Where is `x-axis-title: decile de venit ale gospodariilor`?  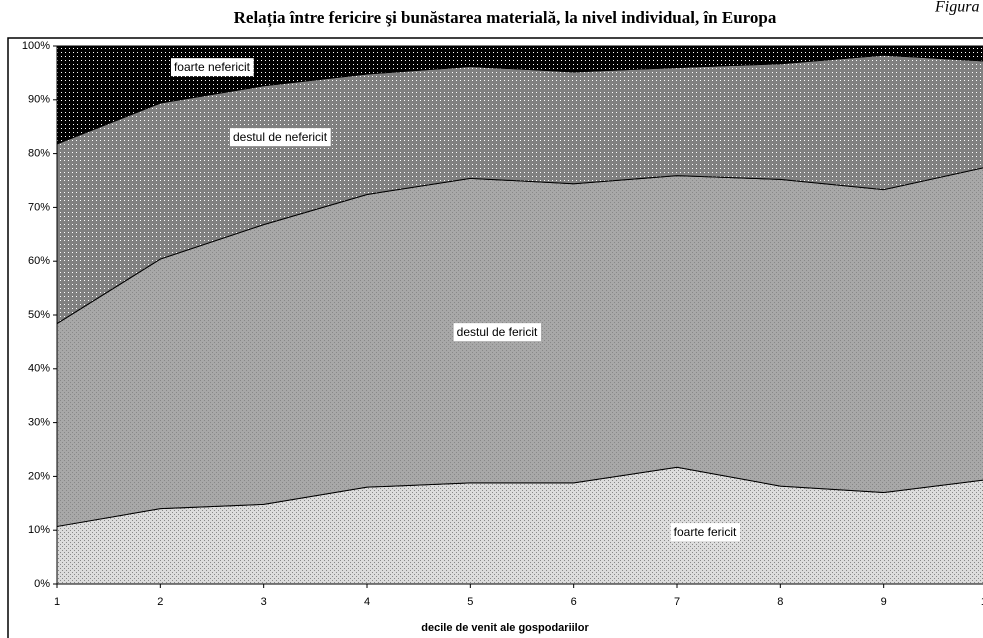 x-axis-title: decile de venit ale gospodariilor is located at coordinates (505, 628).